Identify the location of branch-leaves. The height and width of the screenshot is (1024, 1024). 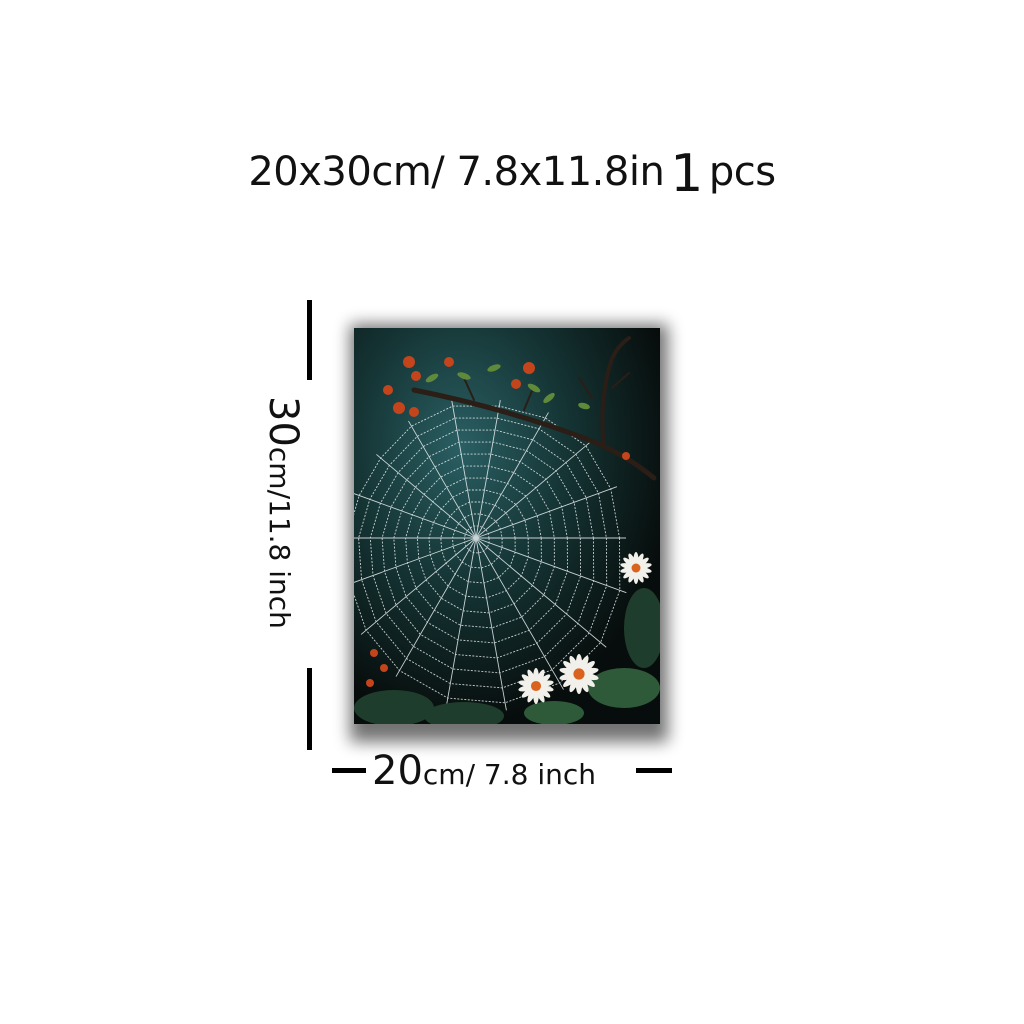
(507, 387).